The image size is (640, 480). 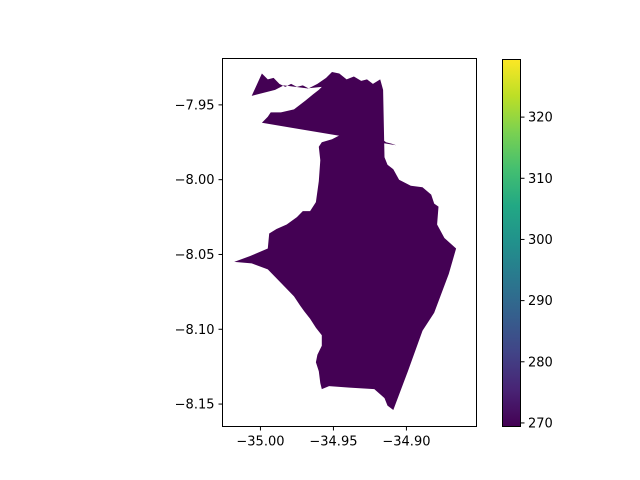 What do you see at coordinates (540, 423) in the screenshot?
I see `colorbar-tick-label: 270` at bounding box center [540, 423].